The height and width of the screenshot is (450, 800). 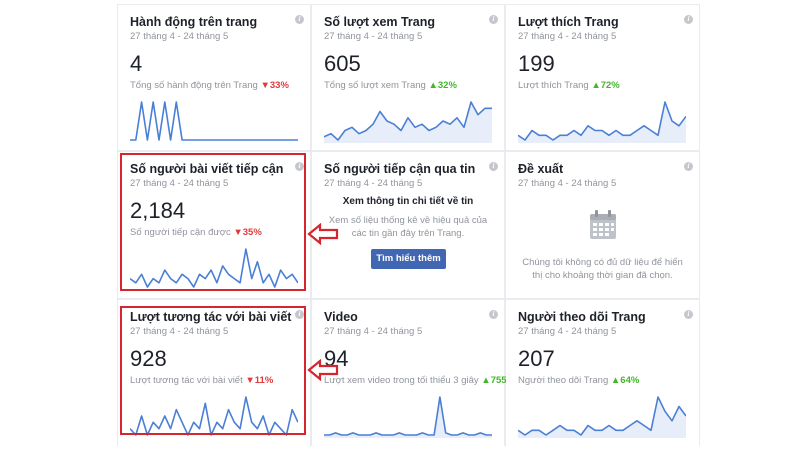 I want to click on card-value: 207, so click(x=536, y=358).